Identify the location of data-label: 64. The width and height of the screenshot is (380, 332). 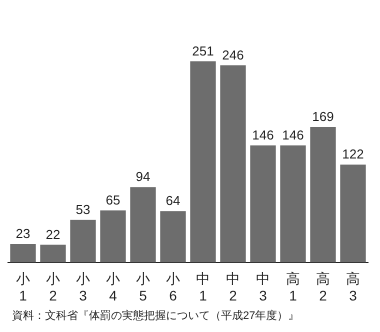
(173, 200).